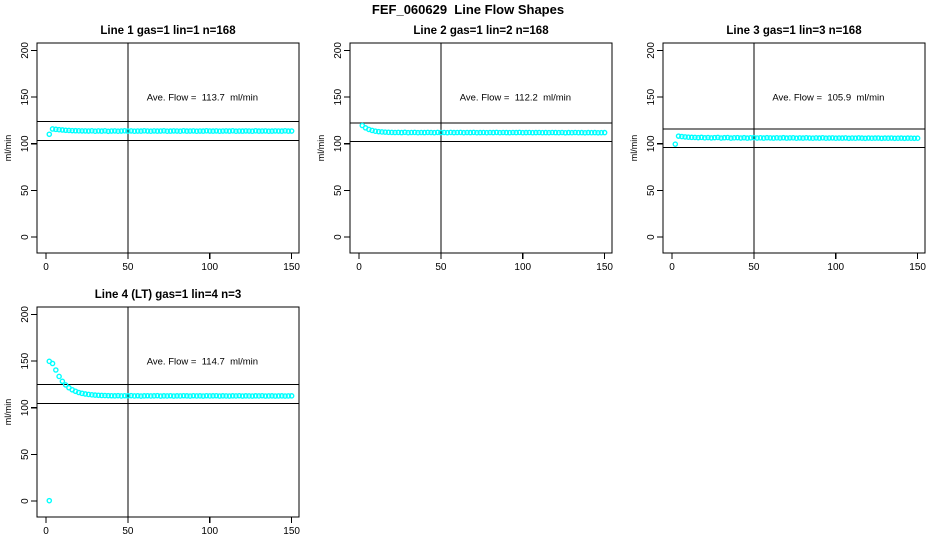 This screenshot has height=540, width=936. Describe the element at coordinates (291, 267) in the screenshot. I see `x-tick-label: 150` at that location.